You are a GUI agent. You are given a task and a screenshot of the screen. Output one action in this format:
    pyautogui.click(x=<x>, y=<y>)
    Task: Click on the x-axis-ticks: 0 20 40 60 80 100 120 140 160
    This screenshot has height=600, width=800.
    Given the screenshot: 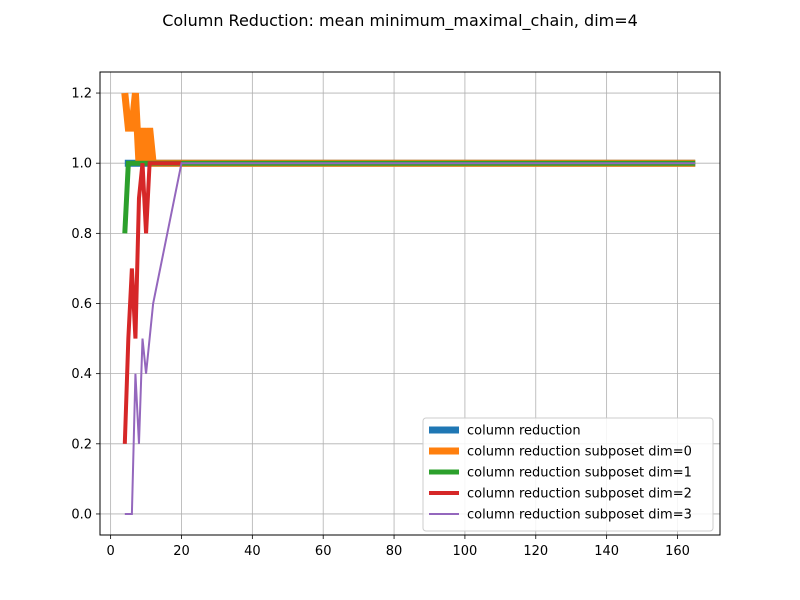 What is the action you would take?
    pyautogui.click(x=398, y=547)
    